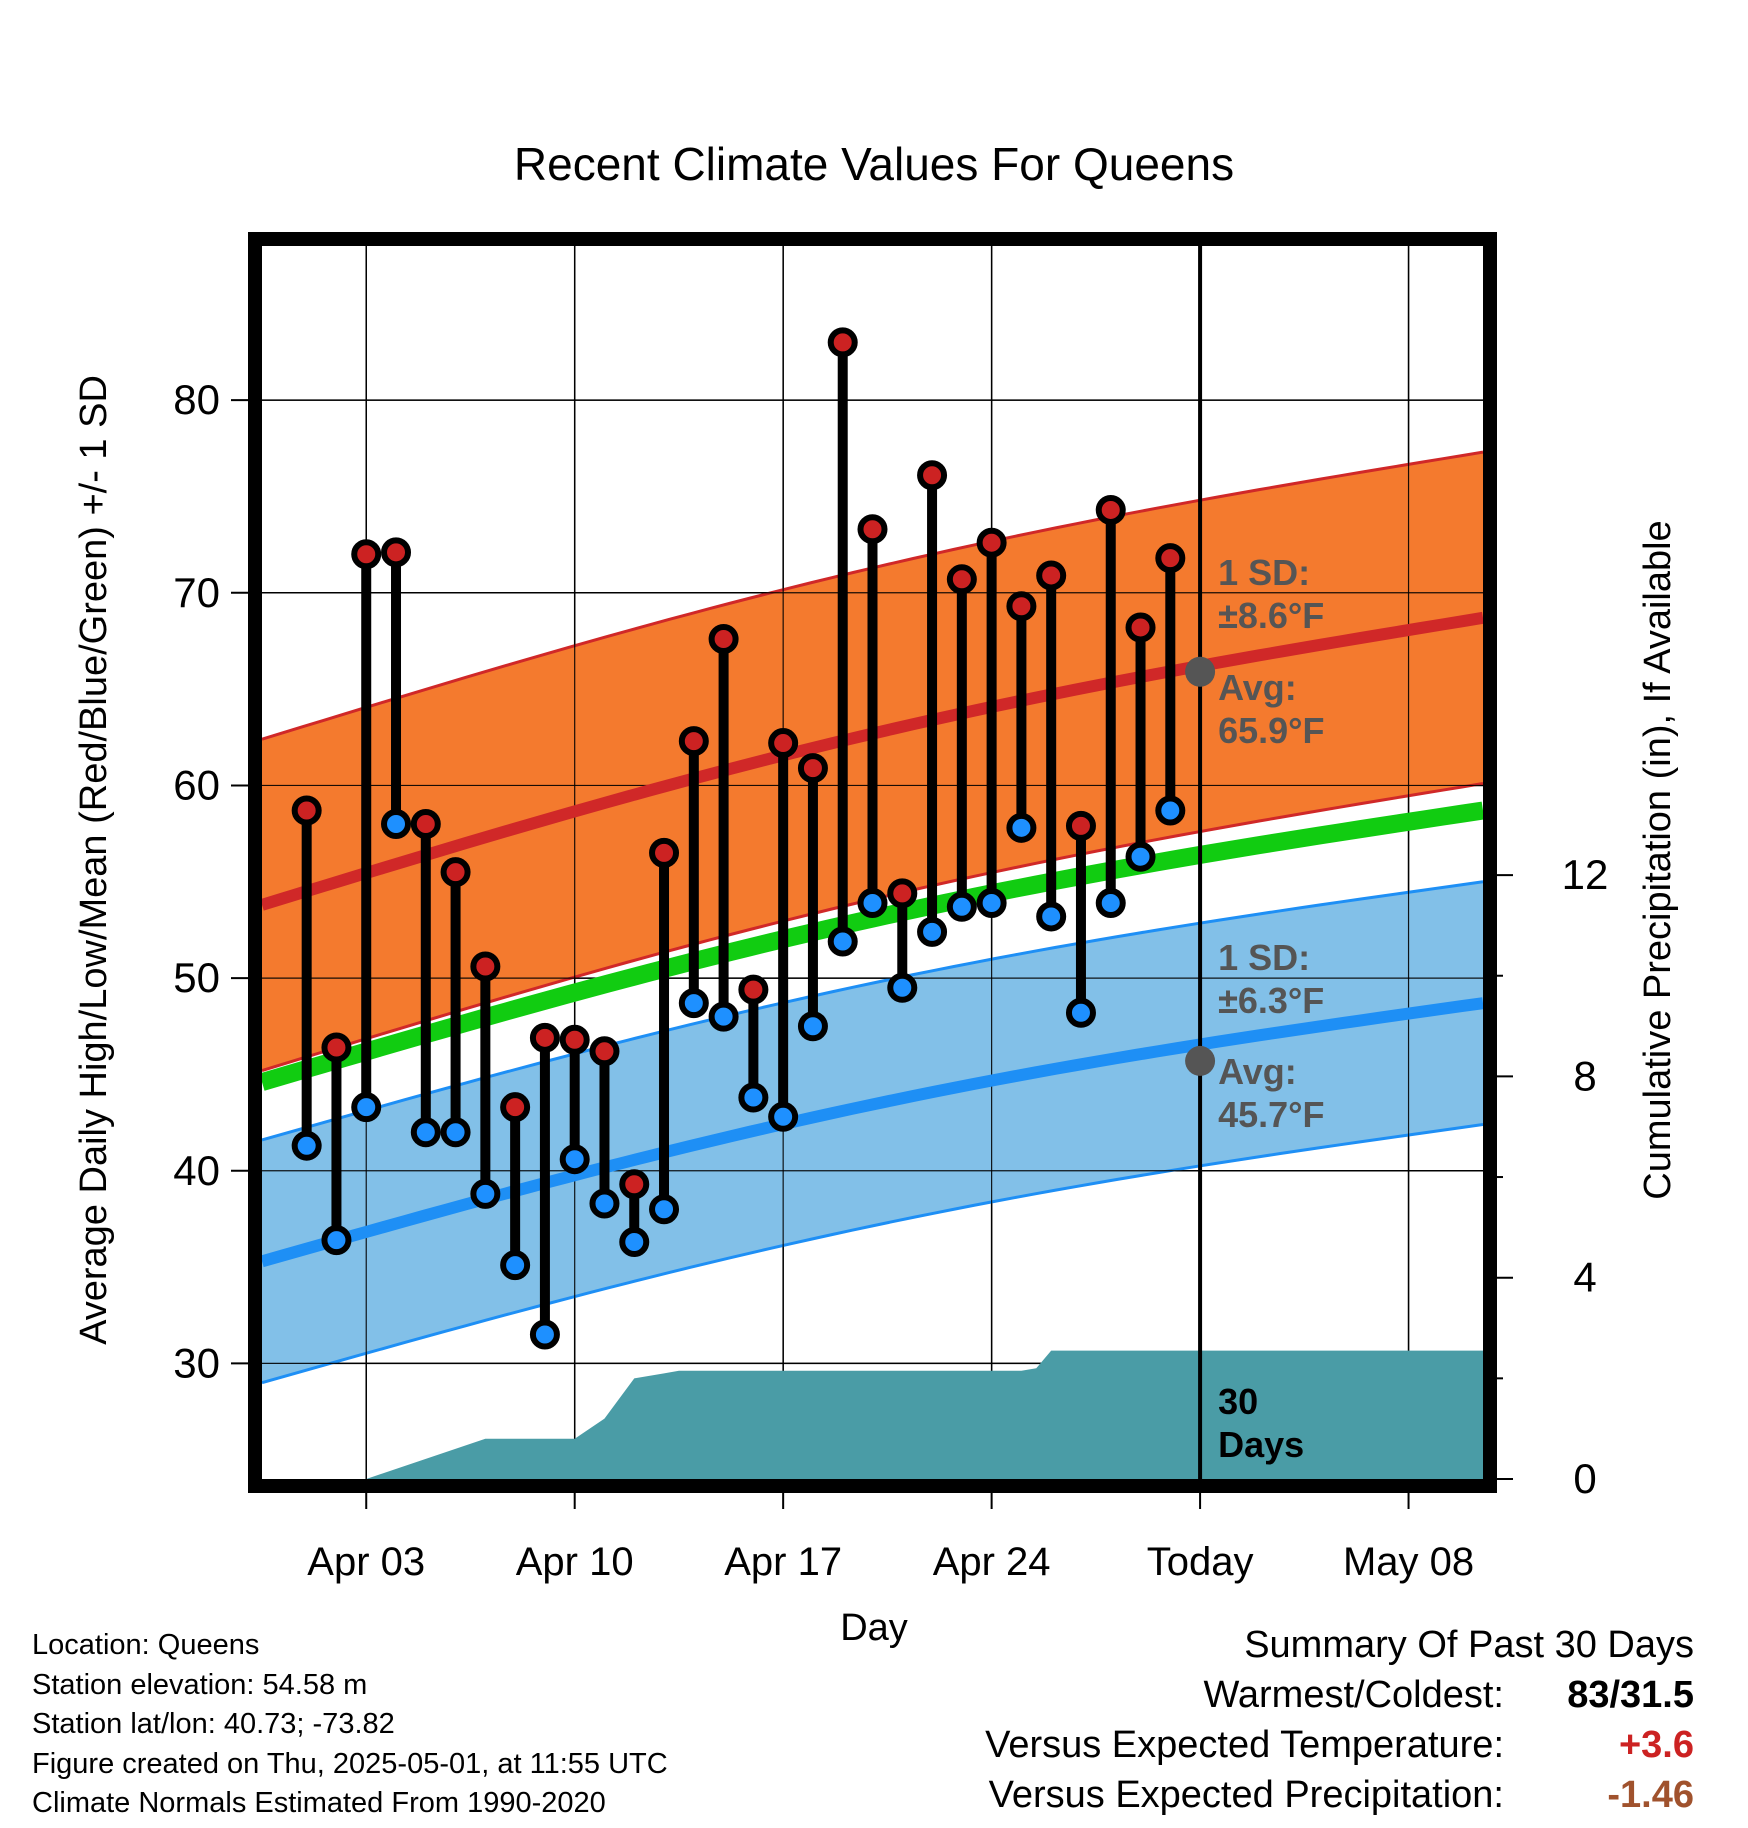 The image size is (1748, 1828). What do you see at coordinates (1244, 1745) in the screenshot?
I see `temp-vs-expected-label: Versus Expected Temperature:` at bounding box center [1244, 1745].